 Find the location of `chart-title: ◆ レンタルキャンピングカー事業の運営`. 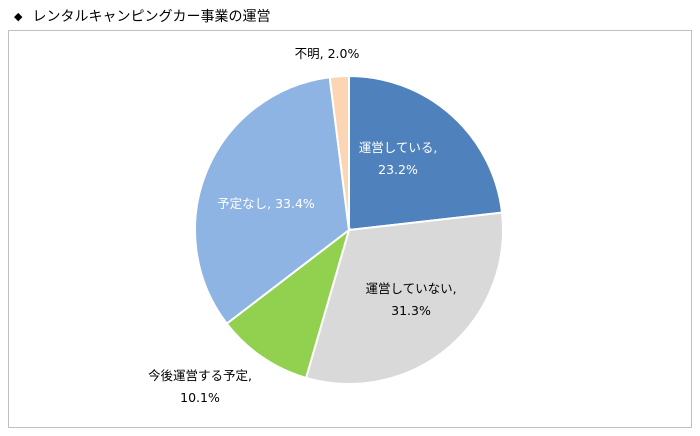

chart-title: ◆ レンタルキャンピングカー事業の運営 is located at coordinates (142, 16).